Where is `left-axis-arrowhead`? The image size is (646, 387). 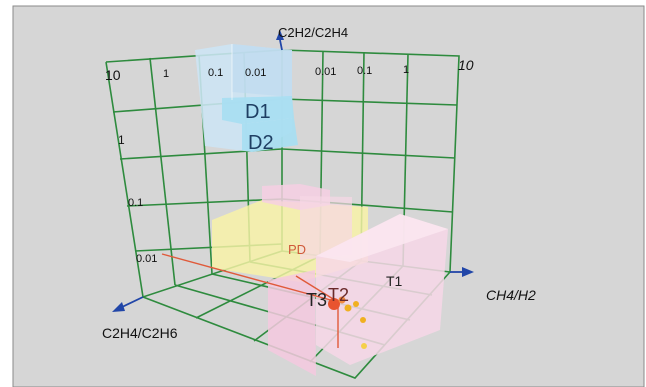
left-axis-arrowhead is located at coordinates (118, 307).